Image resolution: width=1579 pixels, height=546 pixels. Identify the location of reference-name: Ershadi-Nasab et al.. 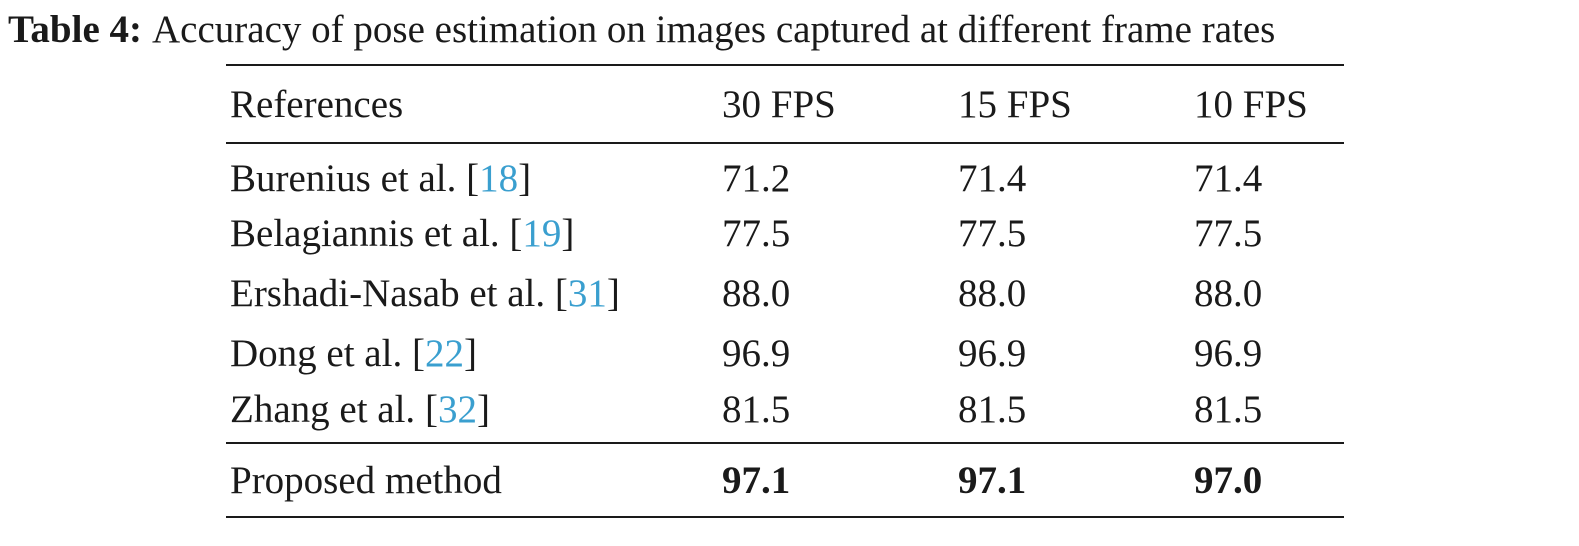
(388, 293).